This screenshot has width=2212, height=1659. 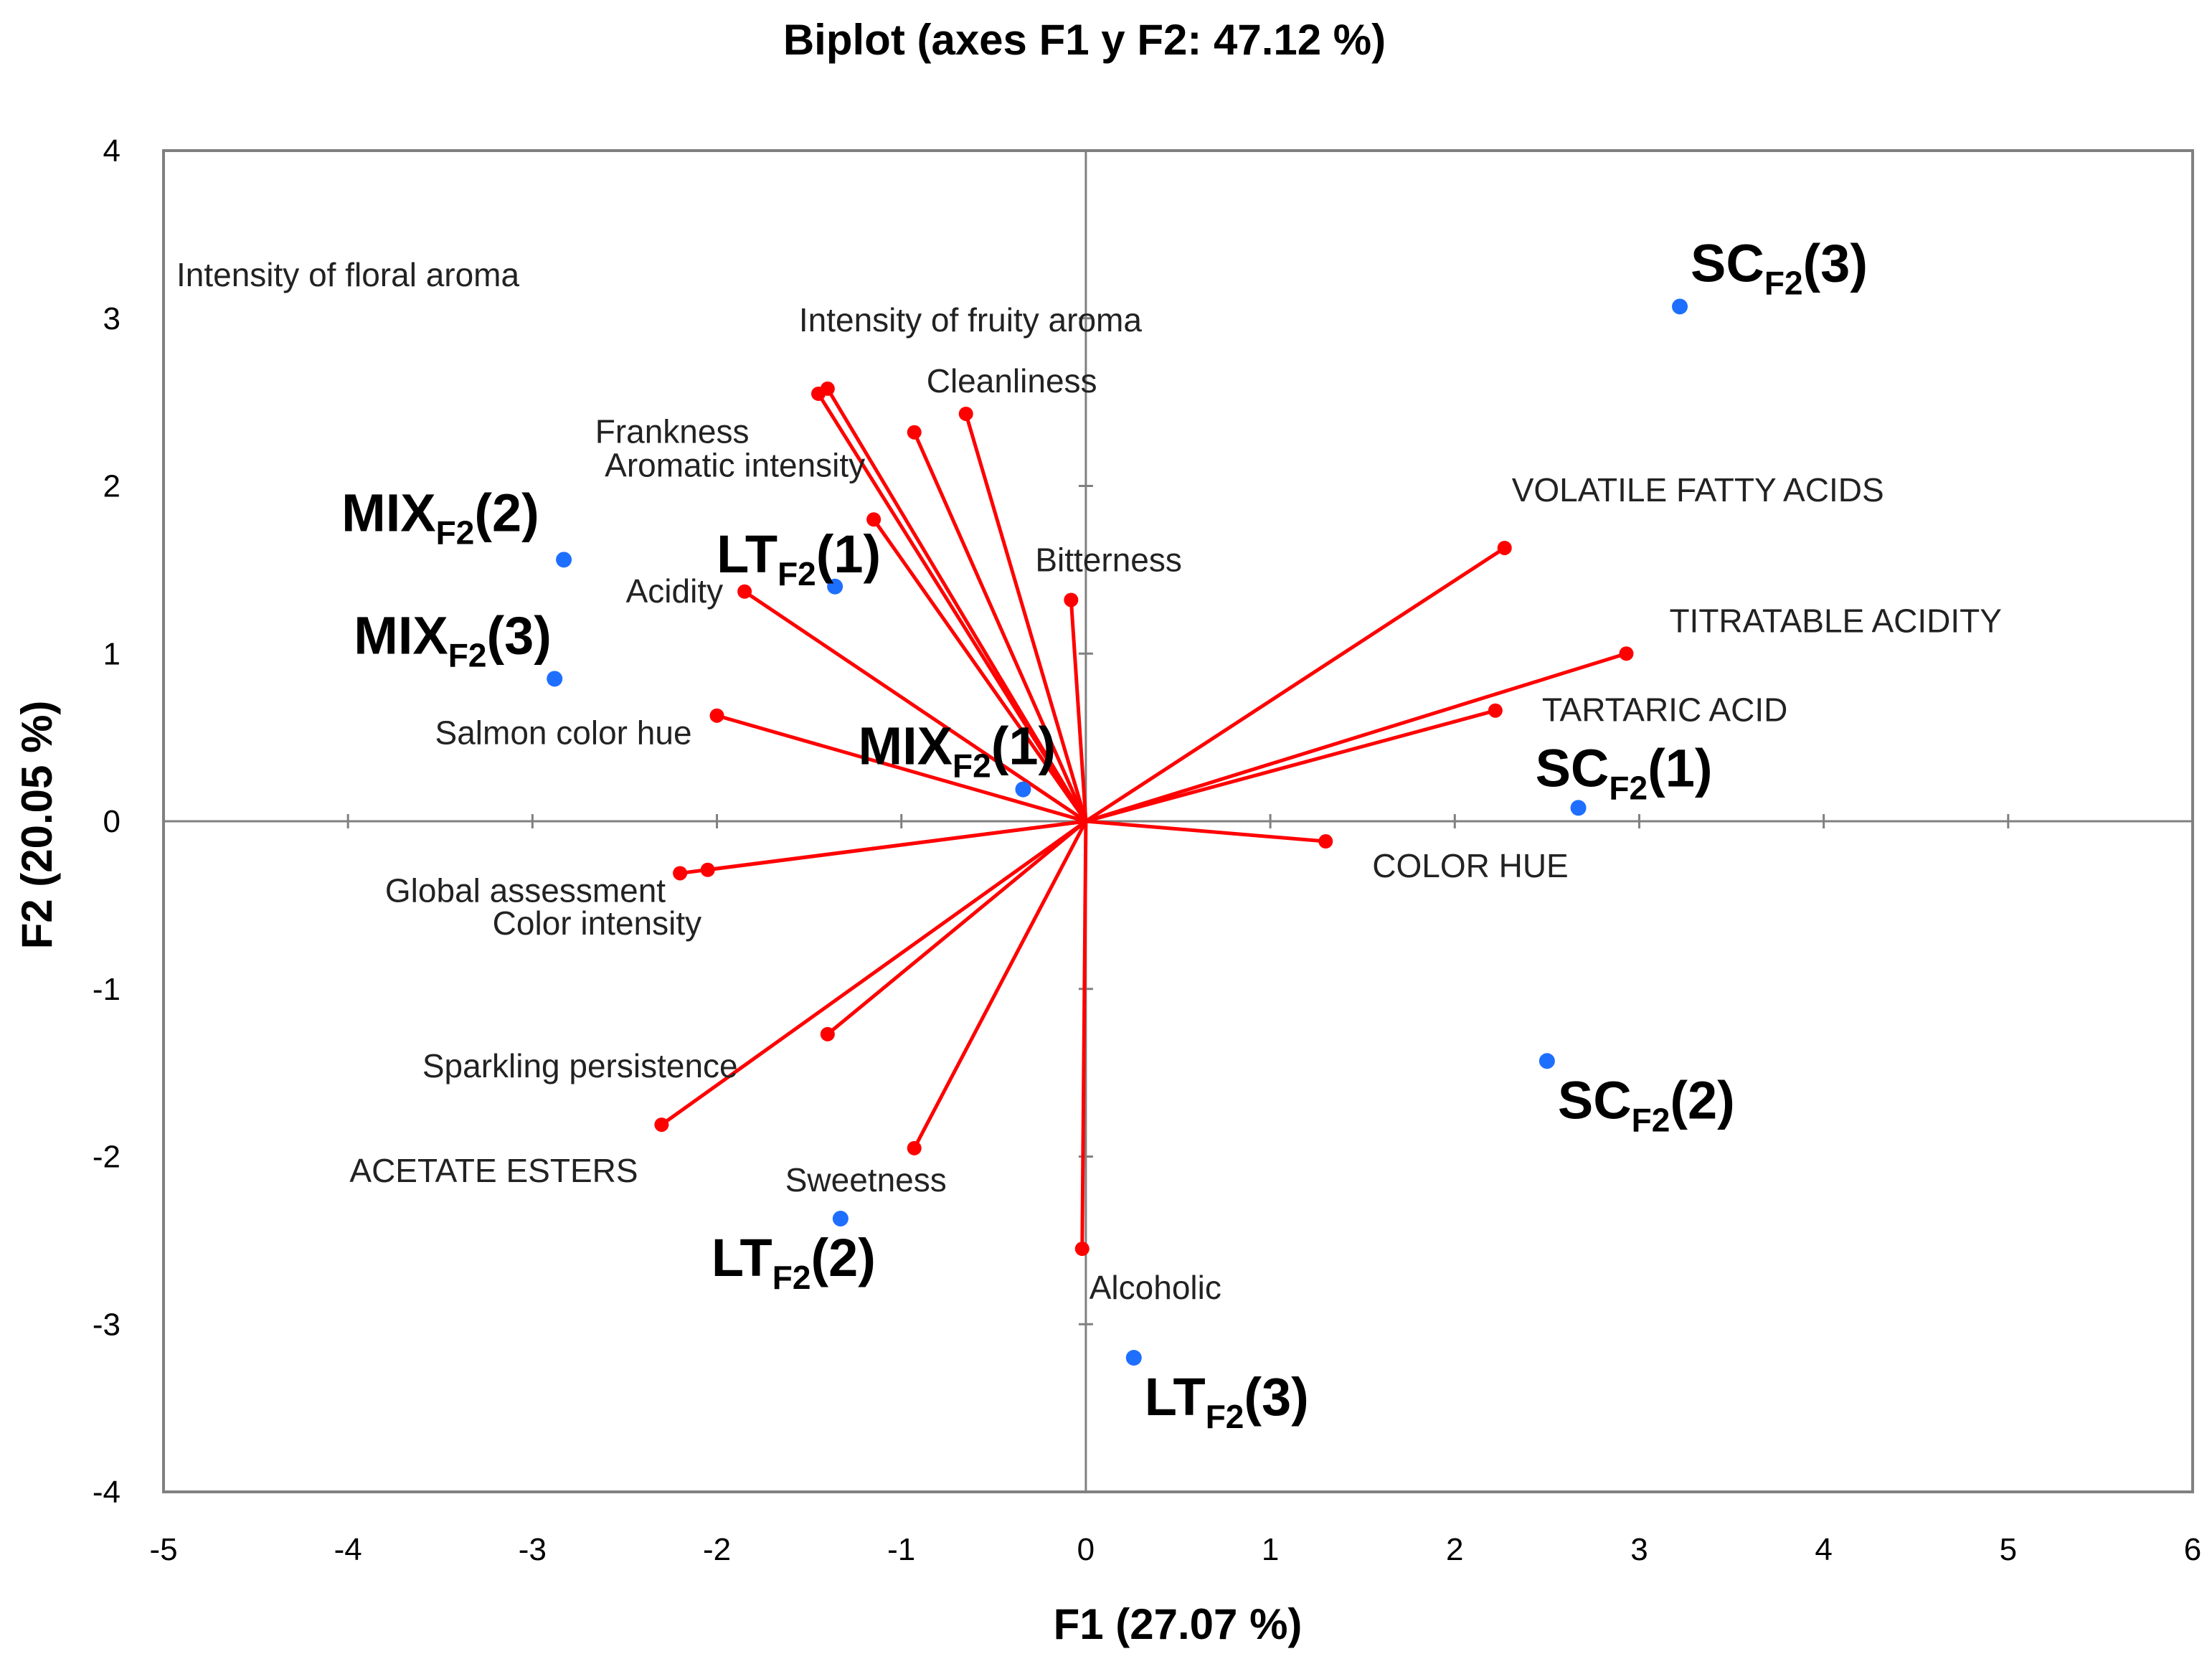 What do you see at coordinates (1178, 1624) in the screenshot?
I see `x-axis-title: F1 (27.07 %)` at bounding box center [1178, 1624].